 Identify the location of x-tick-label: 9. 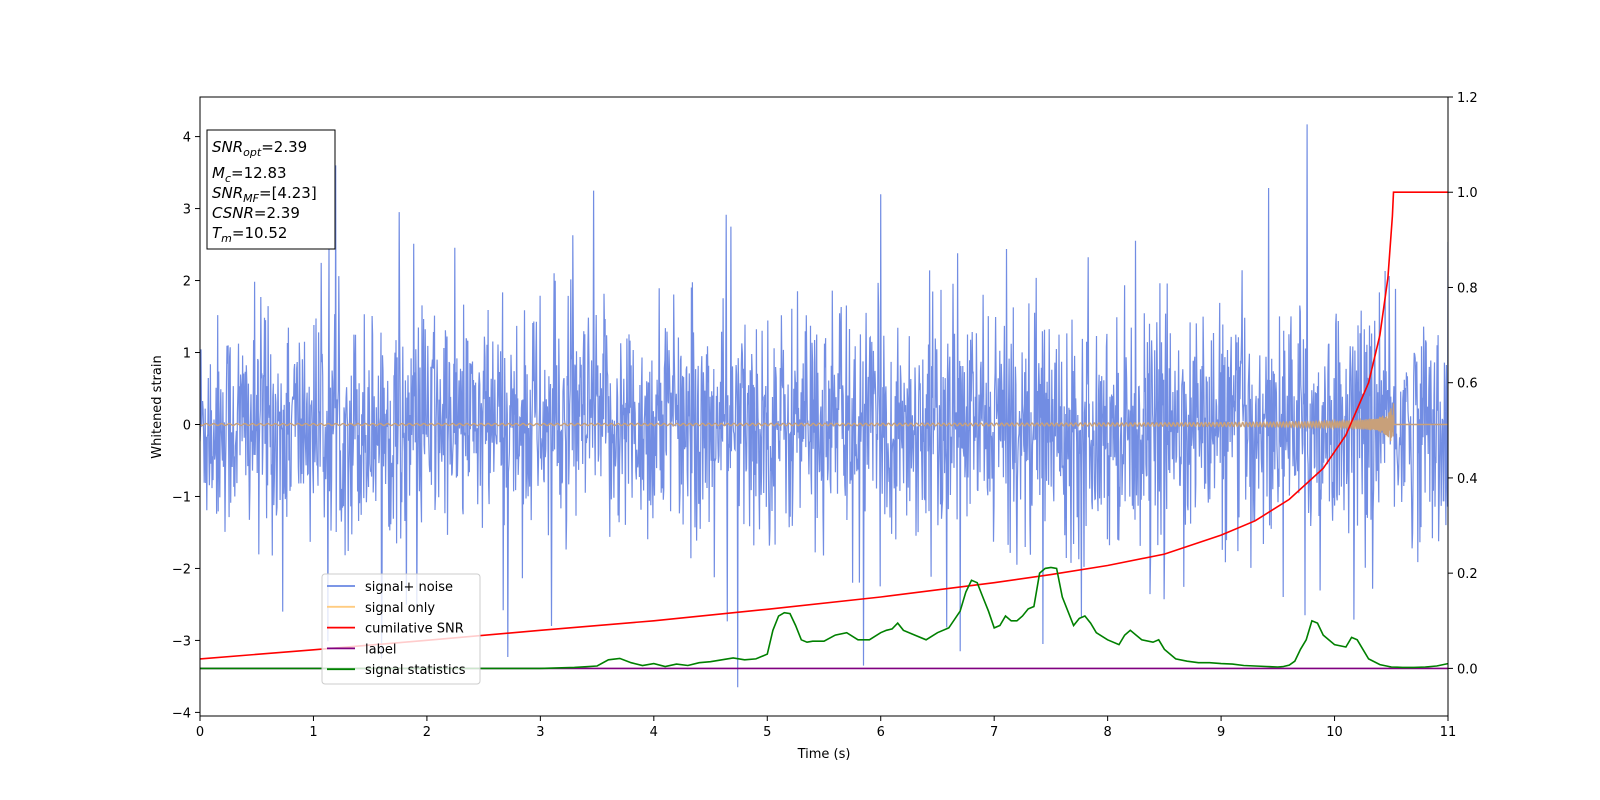
(1221, 732).